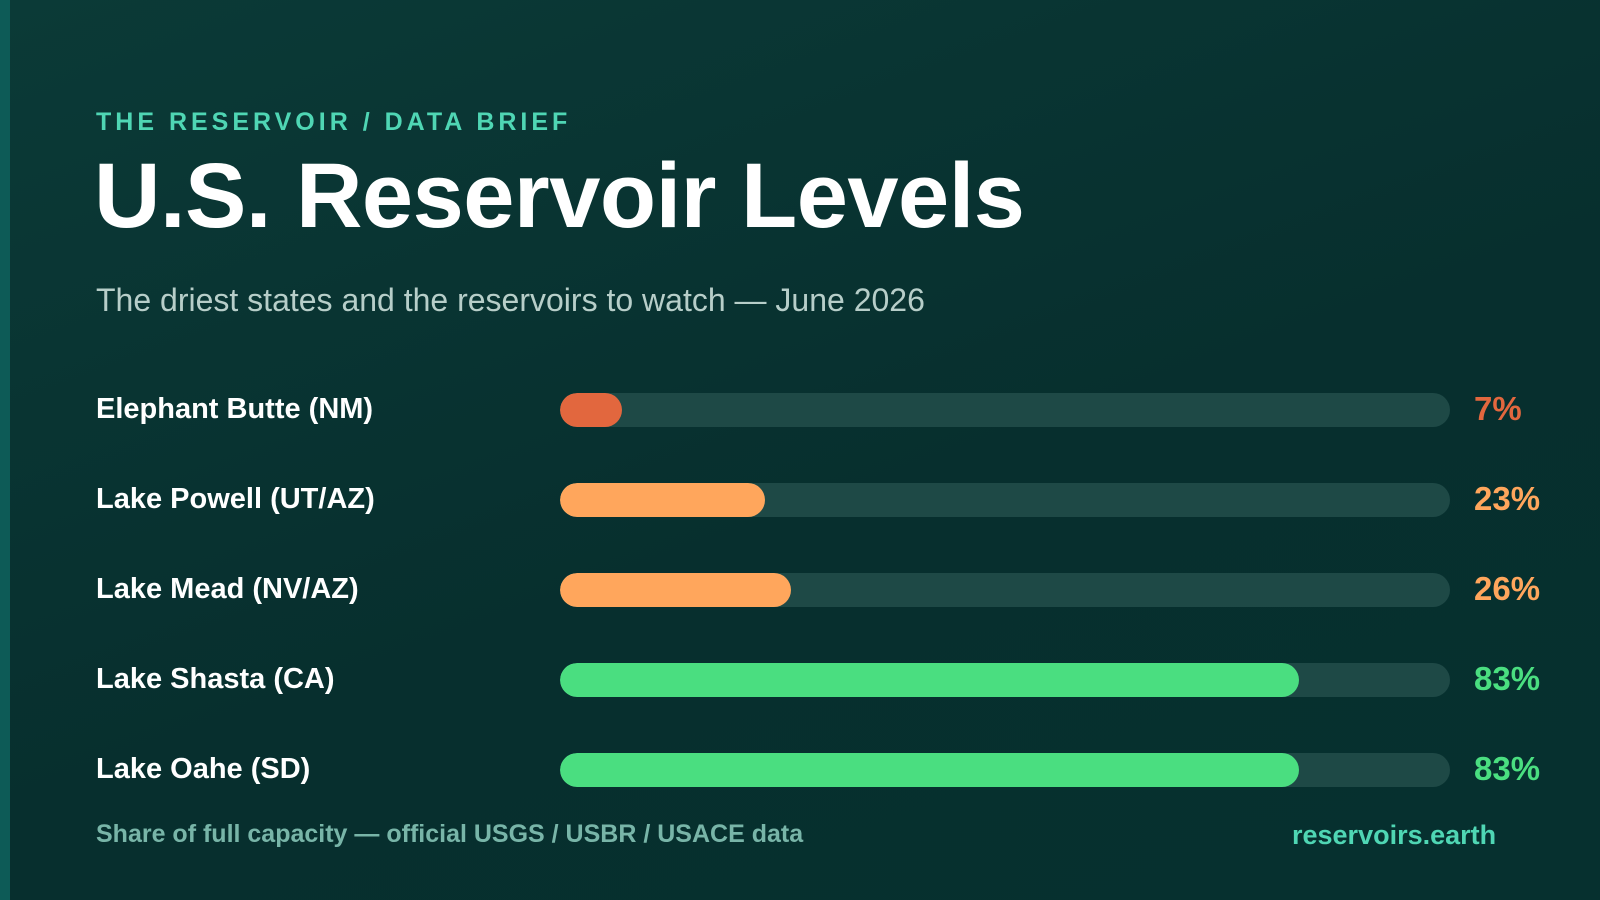  Describe the element at coordinates (203, 769) in the screenshot. I see `bar-label: Lake Oahe (SD)` at that location.